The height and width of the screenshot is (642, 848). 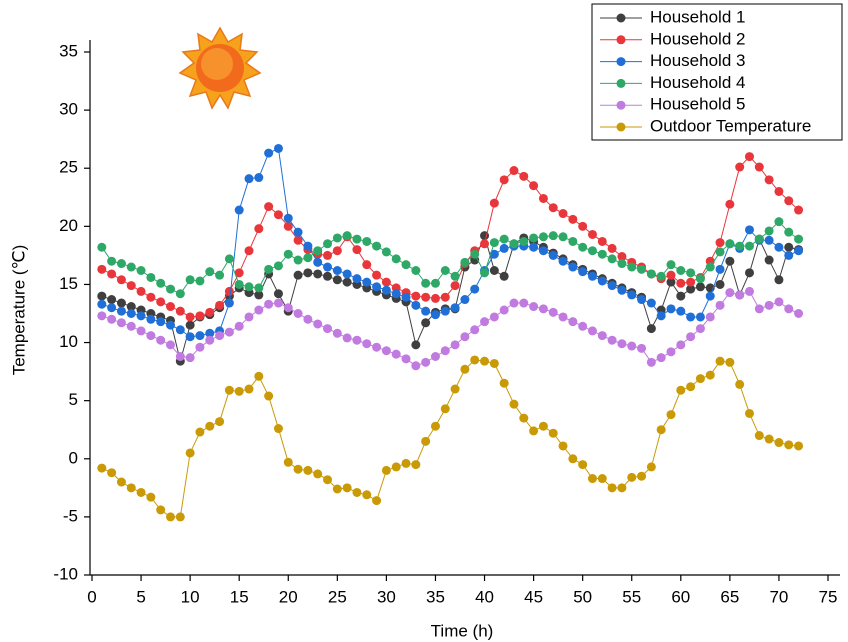 What do you see at coordinates (697, 82) in the screenshot?
I see `legend-label: Household 4` at bounding box center [697, 82].